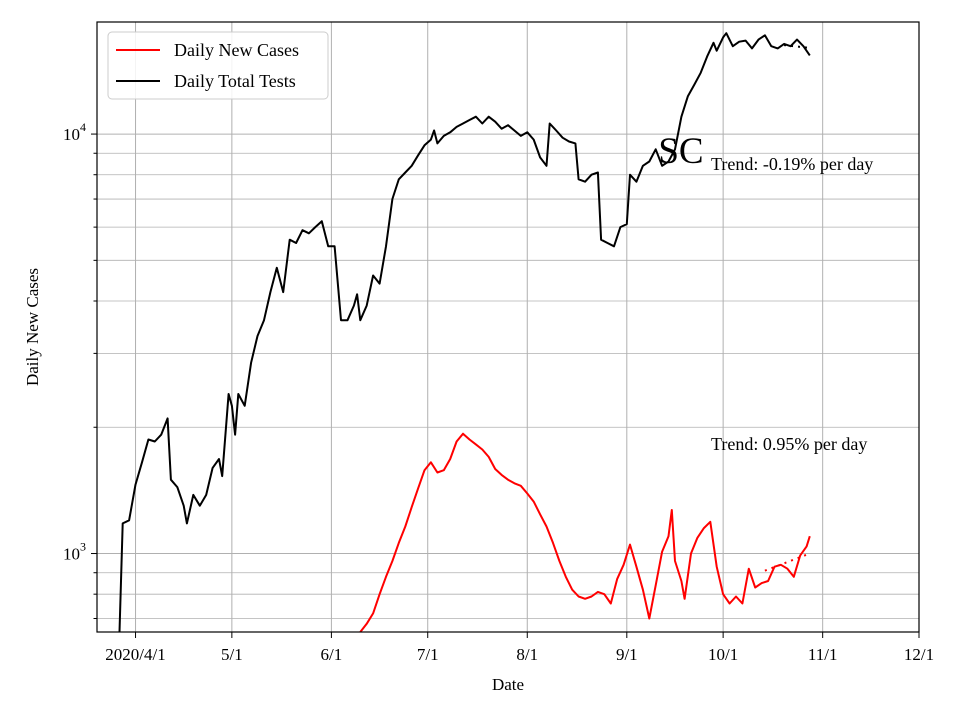 The width and height of the screenshot is (960, 720). Describe the element at coordinates (723, 654) in the screenshot. I see `x-tick-label-6: 10/1` at that location.